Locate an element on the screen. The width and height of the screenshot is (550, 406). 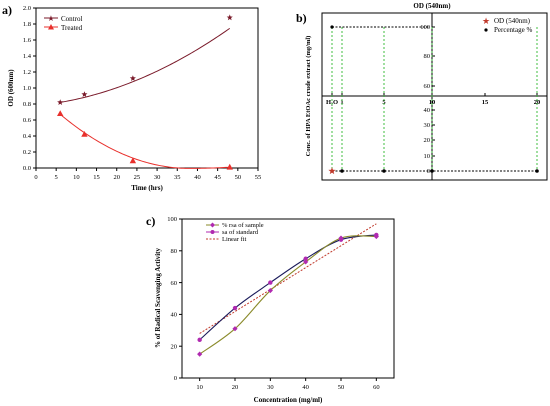
panel-b-upper-y-tick-label: 100 is located at coordinates (425, 27).